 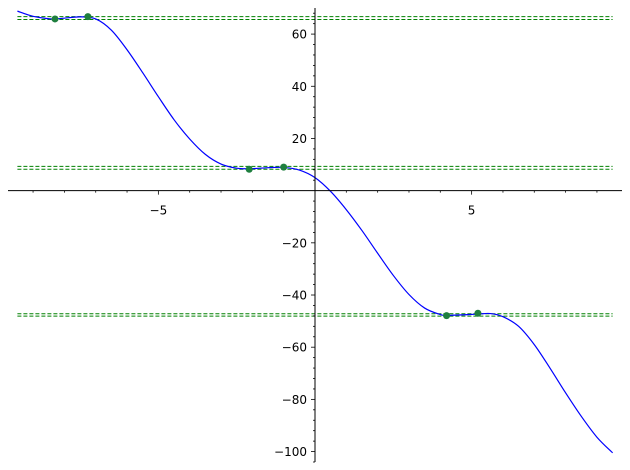 What do you see at coordinates (294, 243) in the screenshot?
I see `y-tick-label: −20` at bounding box center [294, 243].